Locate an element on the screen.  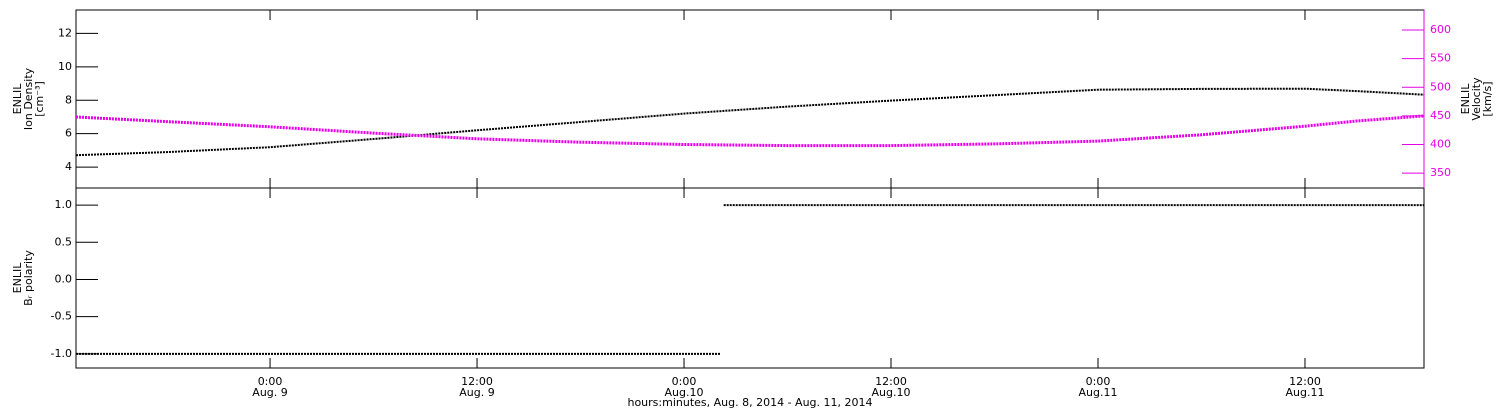
y-tick-label: -0.5 is located at coordinates (61, 316).